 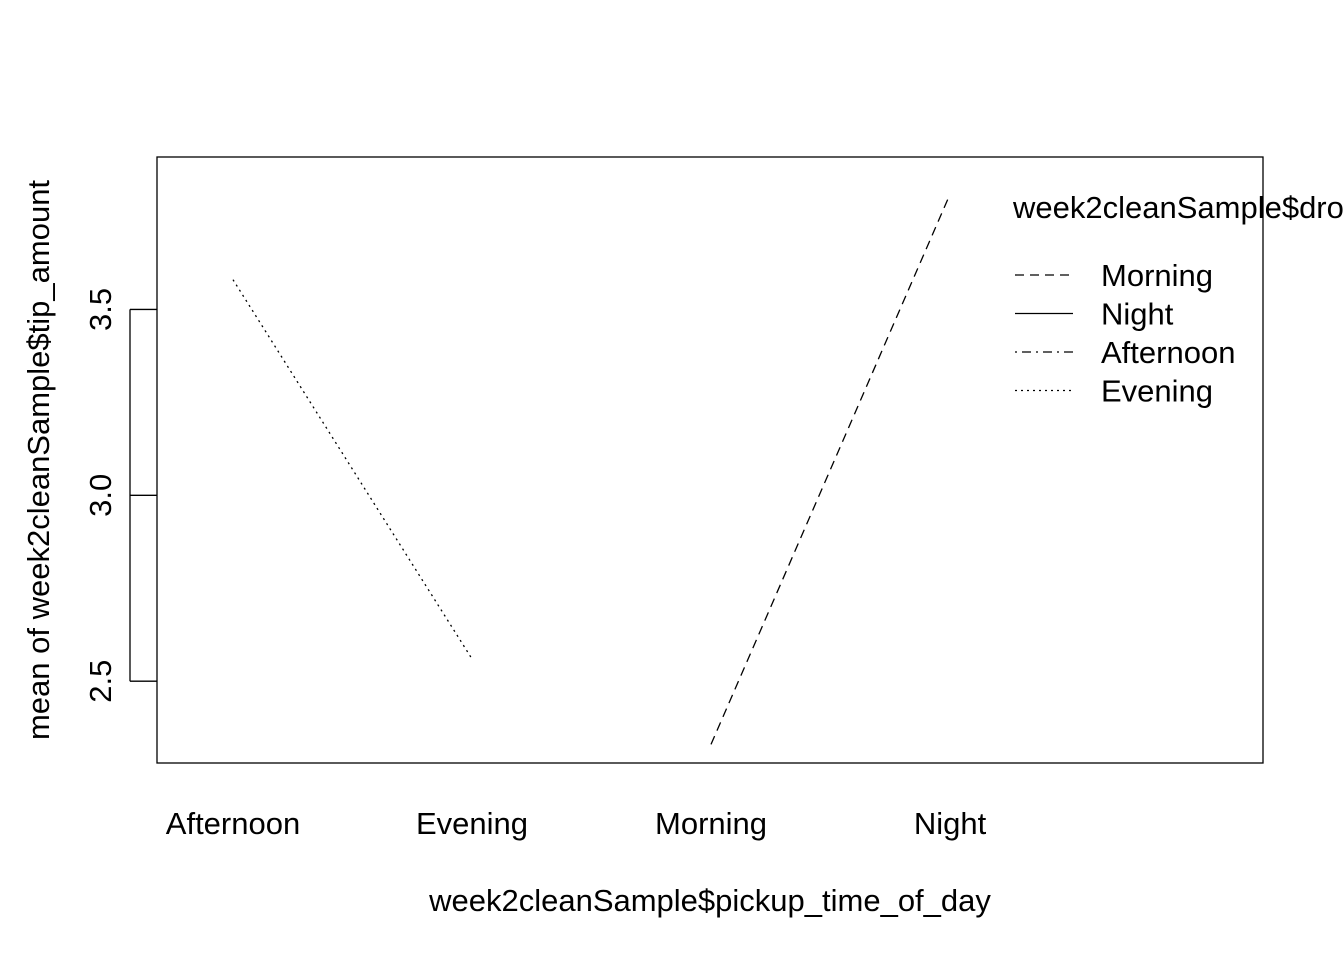 I want to click on series-evening, so click(x=352, y=469).